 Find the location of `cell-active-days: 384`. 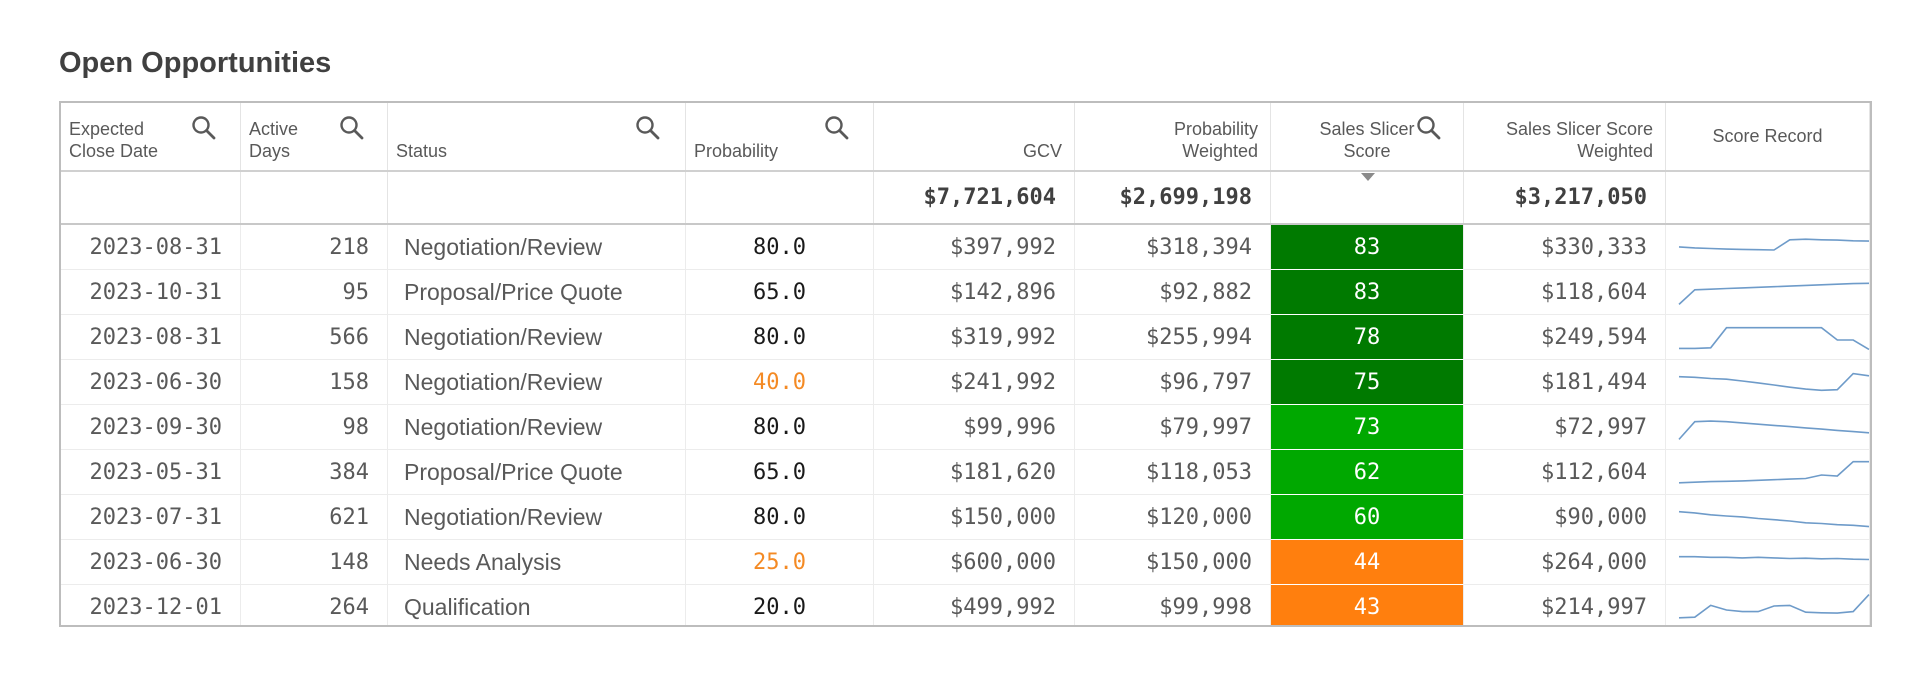

cell-active-days: 384 is located at coordinates (314, 472).